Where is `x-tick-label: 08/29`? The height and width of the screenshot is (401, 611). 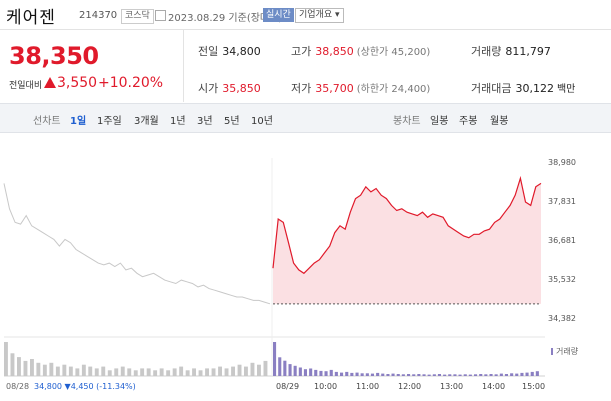 x-tick-label: 08/29 is located at coordinates (287, 386).